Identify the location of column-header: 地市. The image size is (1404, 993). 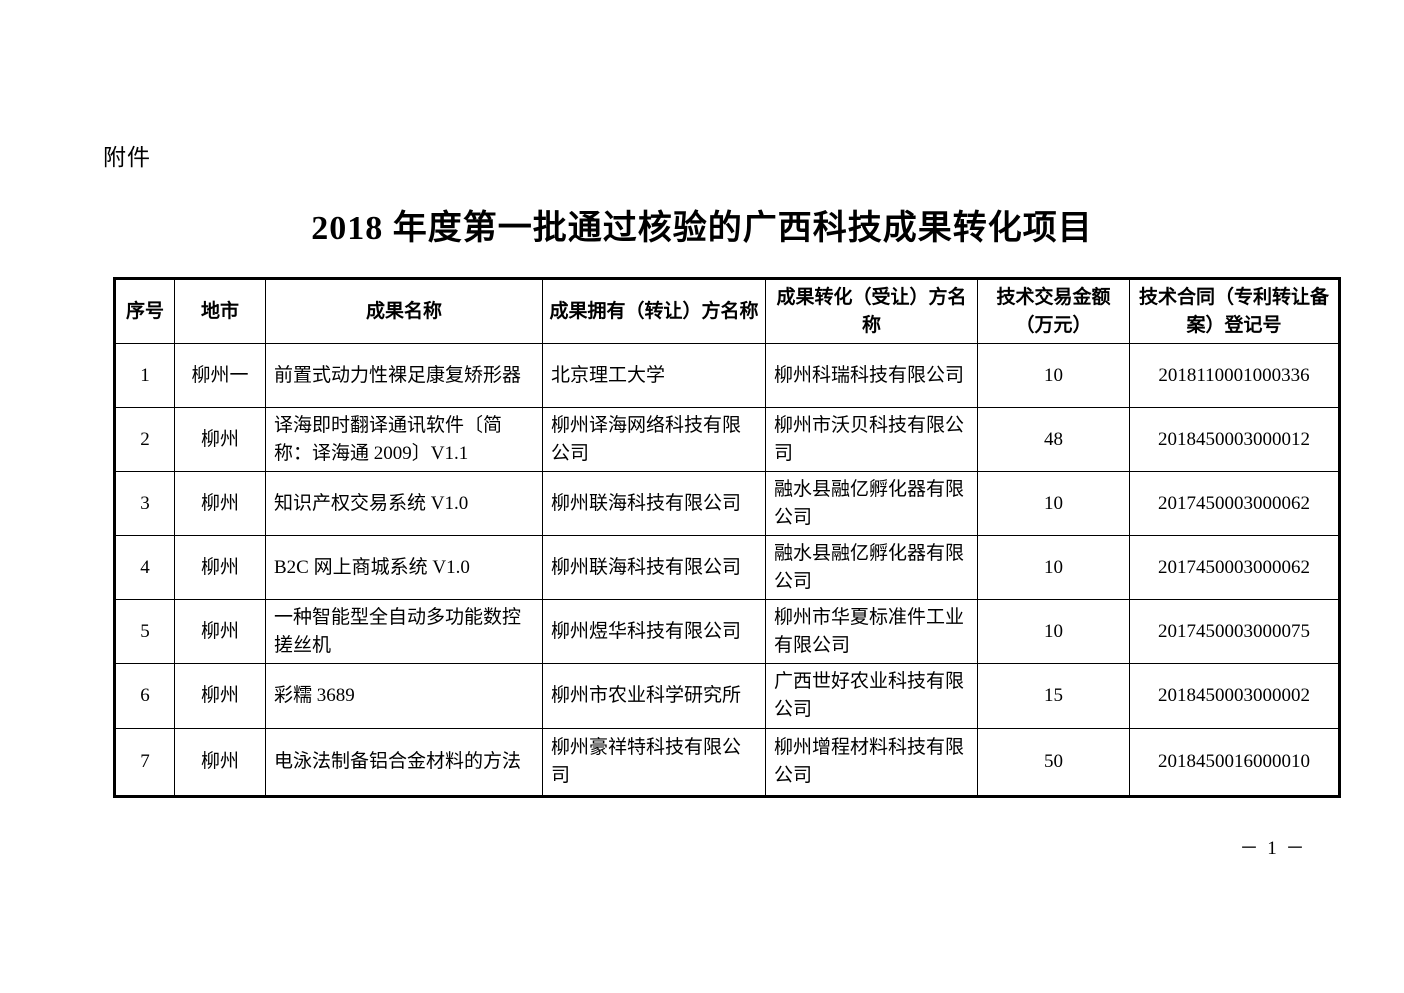
(220, 311).